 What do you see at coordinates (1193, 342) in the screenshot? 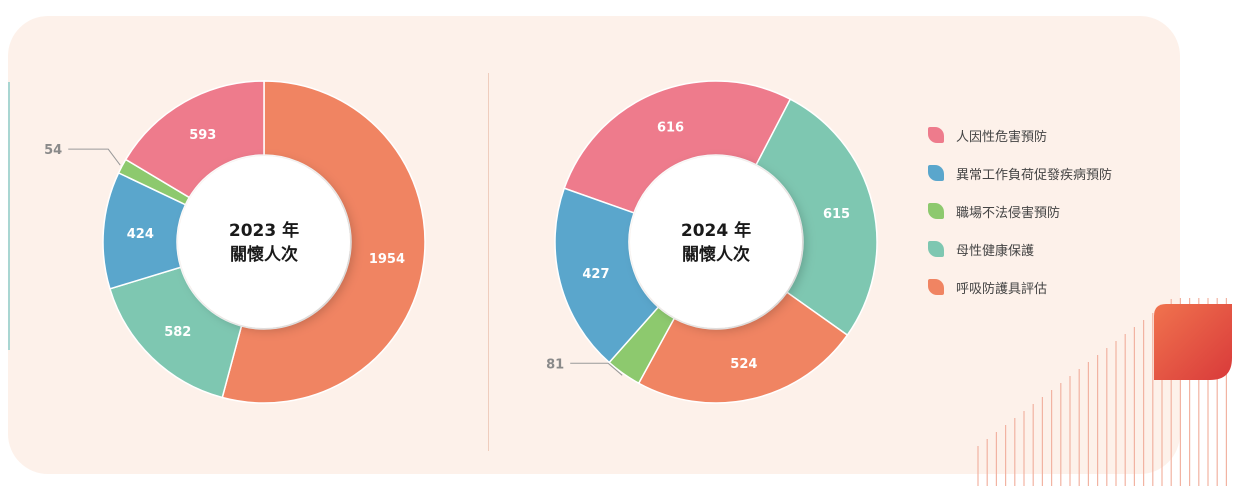
I see `decor-leaf-icon` at bounding box center [1193, 342].